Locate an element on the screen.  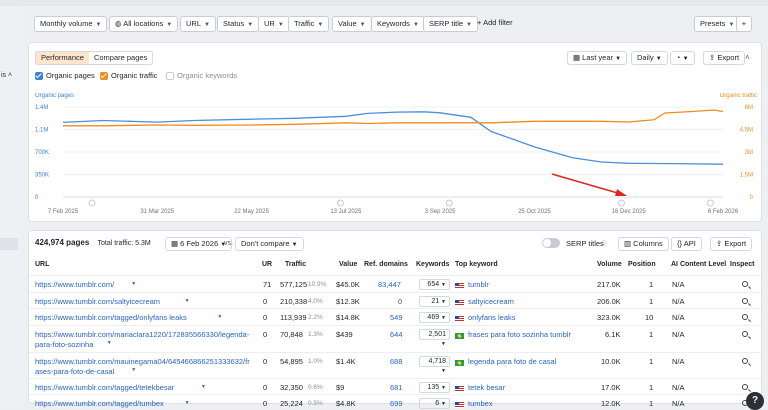
traffic-filter: Traffic ▼ is located at coordinates (309, 24).